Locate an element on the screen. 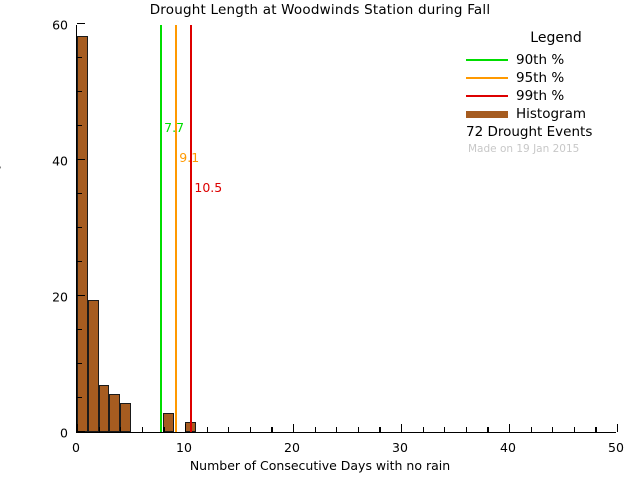 The height and width of the screenshot is (480, 640). x-axis-tick-label: 10 is located at coordinates (184, 447).